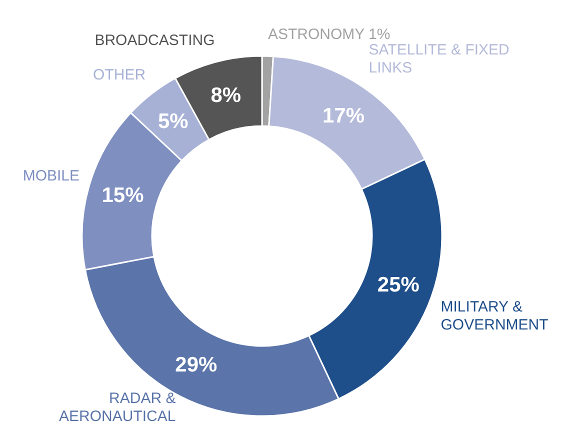  What do you see at coordinates (329, 35) in the screenshot?
I see `slice-label: ASTRONOMY 1%` at bounding box center [329, 35].